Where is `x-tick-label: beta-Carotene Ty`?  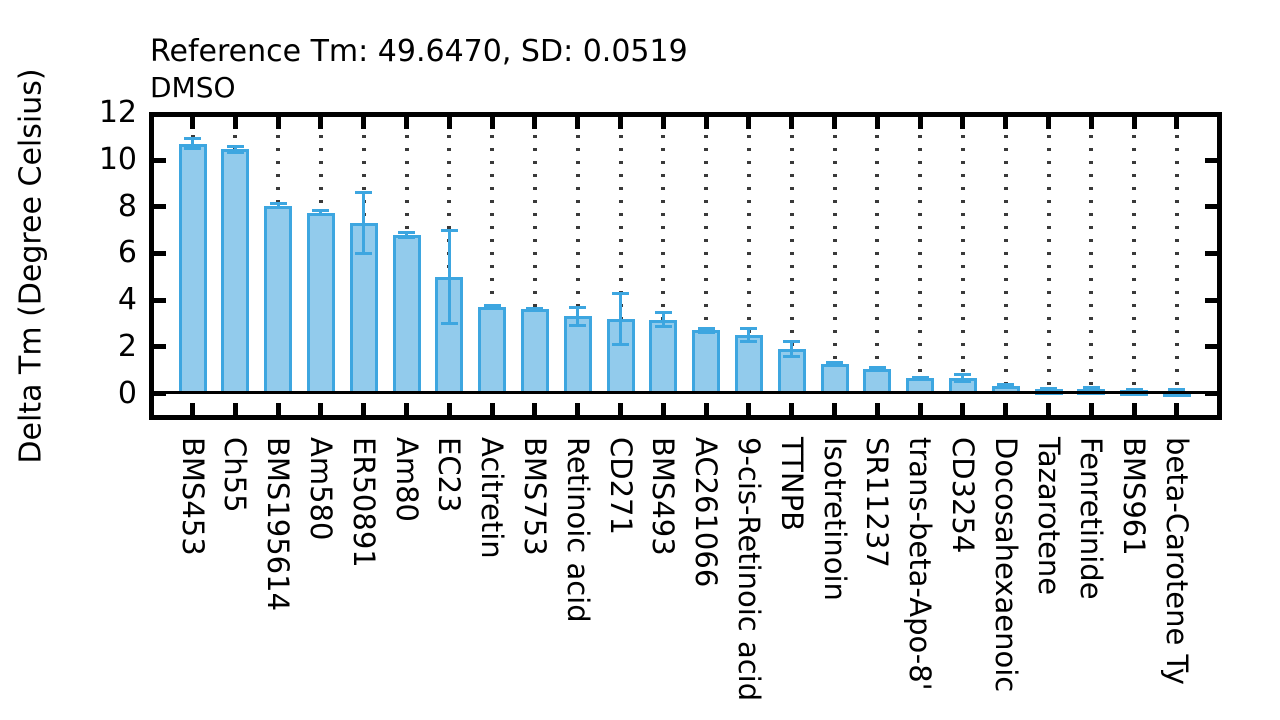
x-tick-label: beta-Carotene Ty is located at coordinates (1176, 561).